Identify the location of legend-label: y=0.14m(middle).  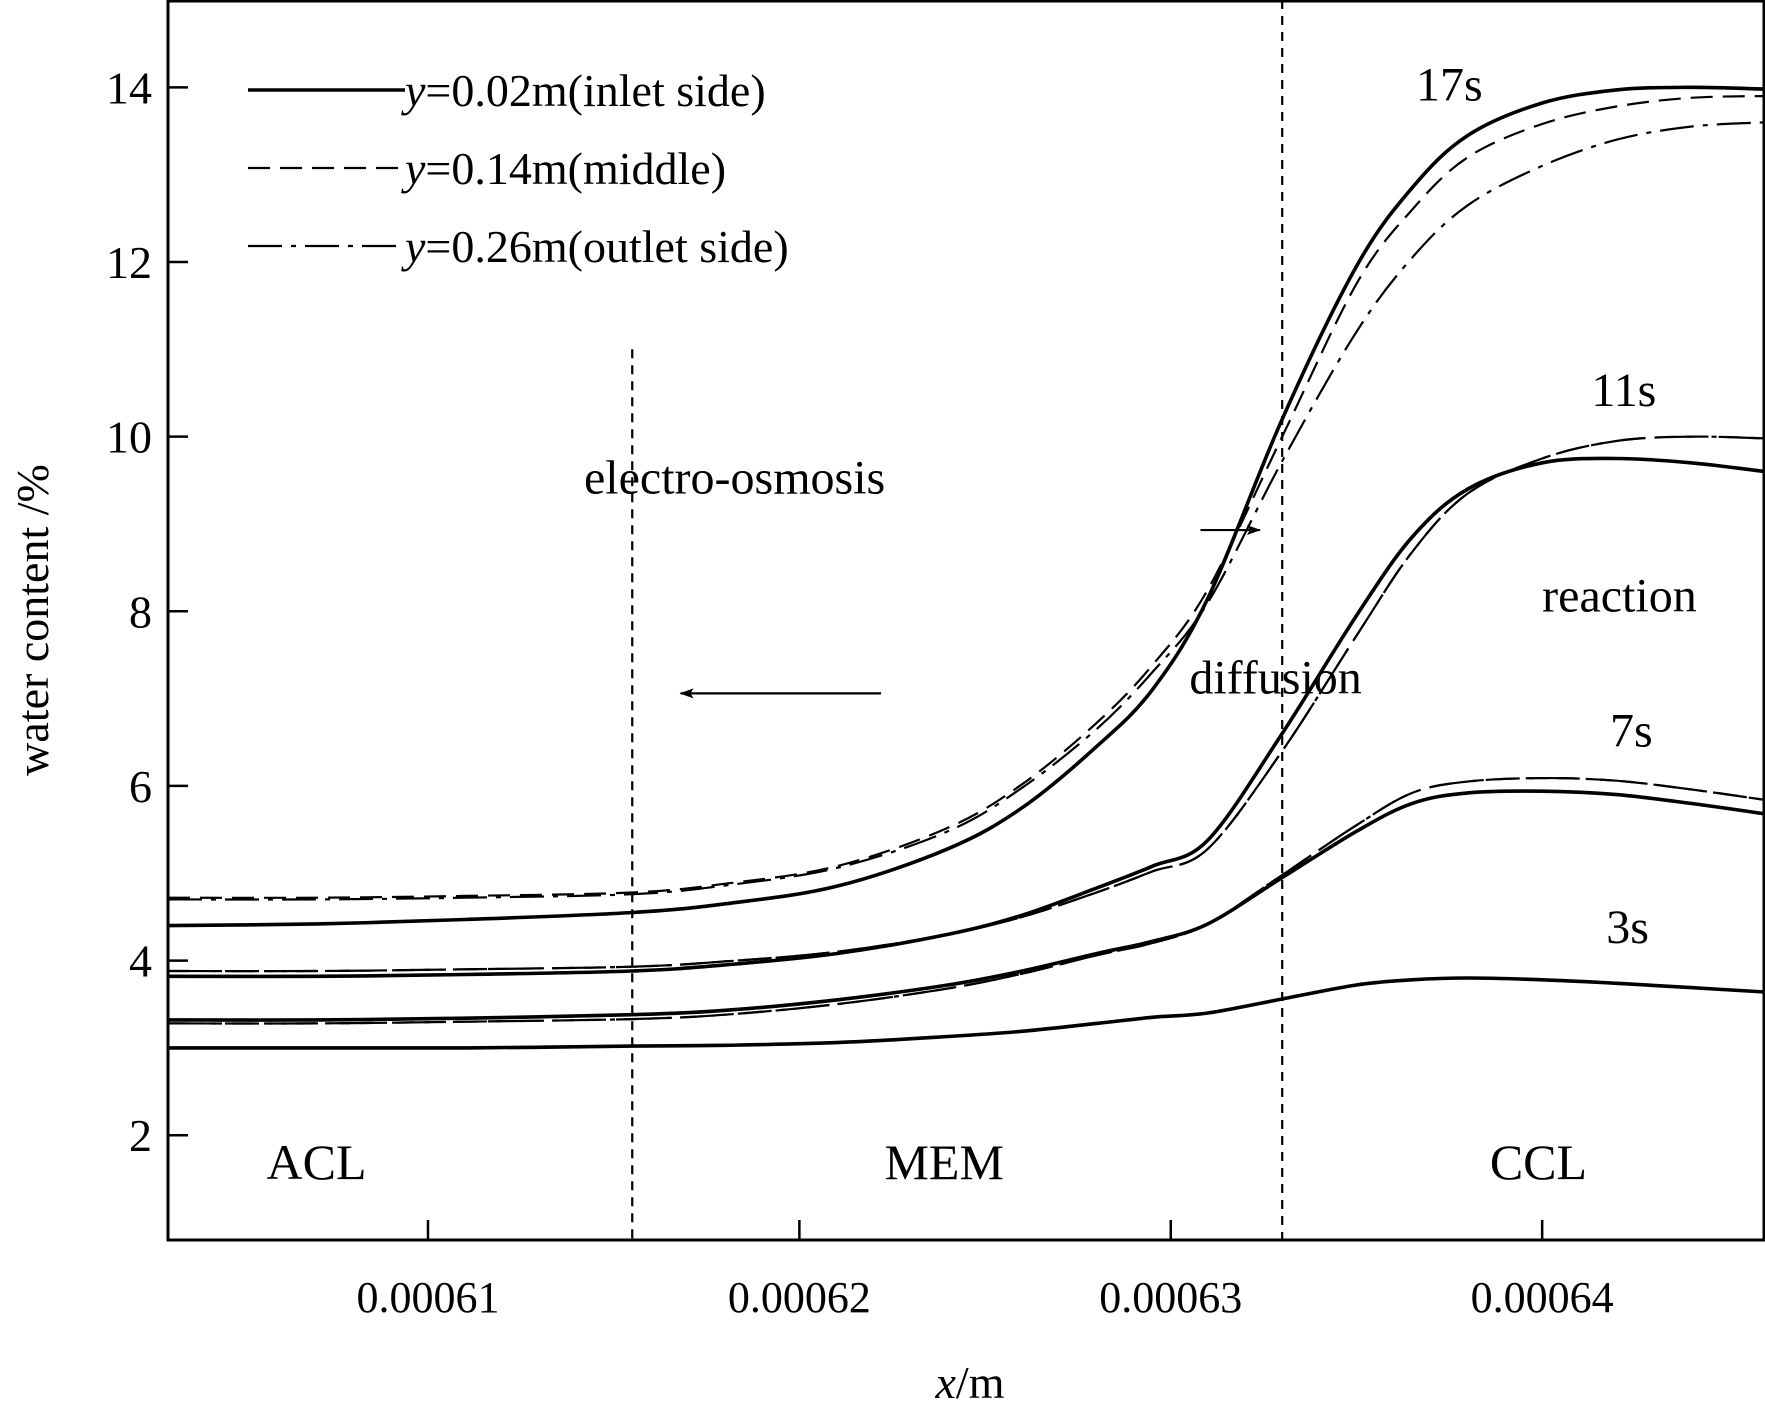
(563, 168).